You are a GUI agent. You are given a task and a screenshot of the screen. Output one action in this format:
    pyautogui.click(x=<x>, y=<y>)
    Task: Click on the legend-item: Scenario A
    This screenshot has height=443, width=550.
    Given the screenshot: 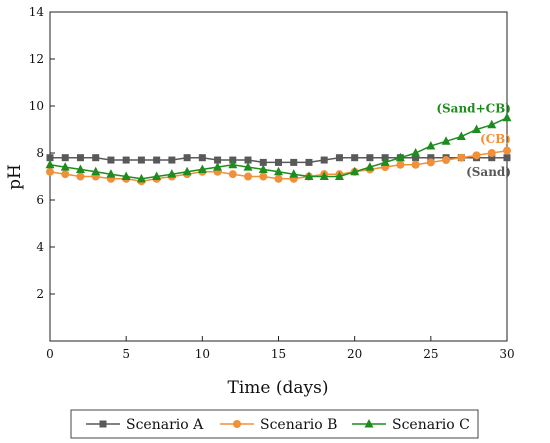 What is the action you would take?
    pyautogui.click(x=145, y=425)
    